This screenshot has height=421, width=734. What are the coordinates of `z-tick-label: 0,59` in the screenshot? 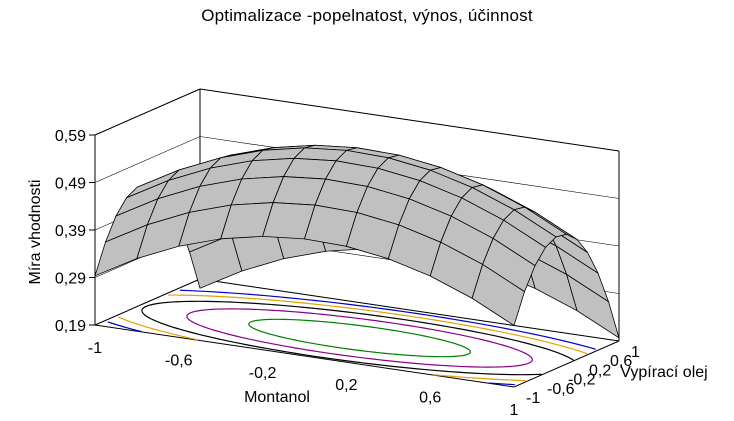 It's located at (70, 136).